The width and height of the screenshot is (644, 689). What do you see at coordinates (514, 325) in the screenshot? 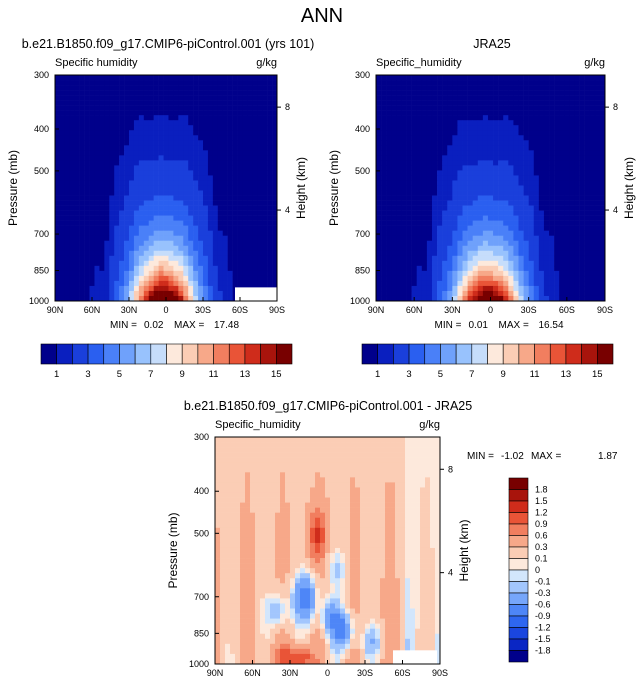
I see `max-label: MAX =` at bounding box center [514, 325].